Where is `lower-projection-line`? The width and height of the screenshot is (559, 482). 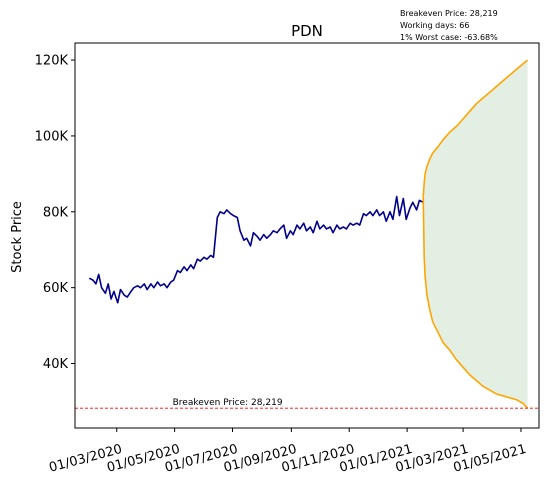
lower-projection-line is located at coordinates (475, 302).